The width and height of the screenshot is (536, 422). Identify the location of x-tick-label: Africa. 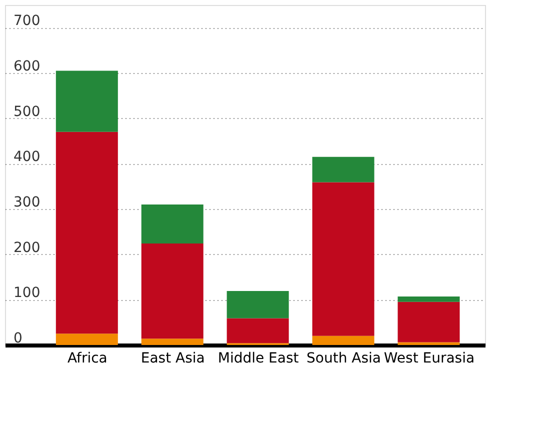
(87, 358).